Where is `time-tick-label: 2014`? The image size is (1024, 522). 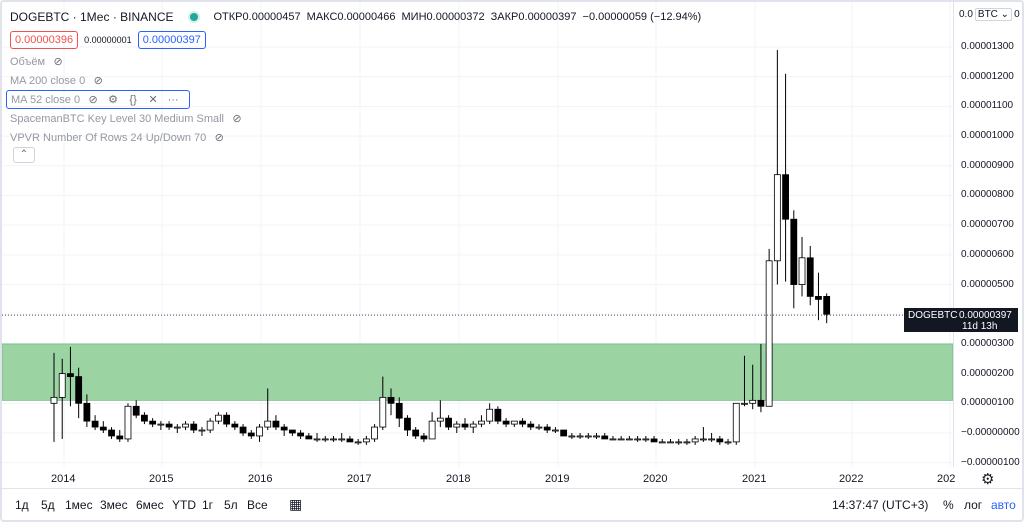 time-tick-label: 2014 is located at coordinates (63, 479).